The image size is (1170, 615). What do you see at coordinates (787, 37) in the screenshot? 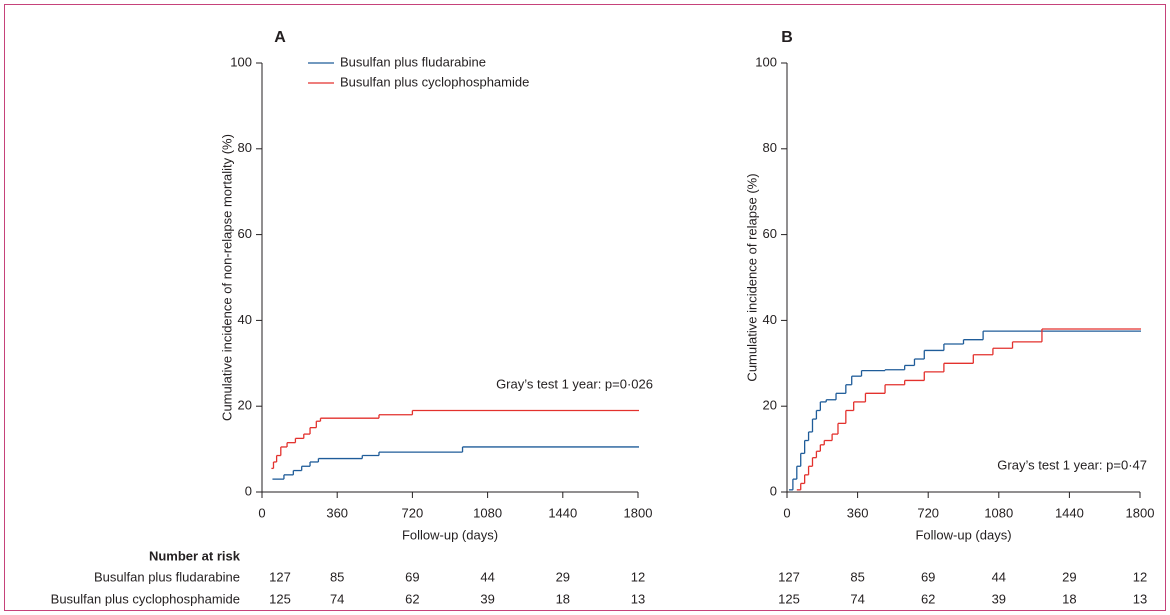
I see `panel-label: B` at bounding box center [787, 37].